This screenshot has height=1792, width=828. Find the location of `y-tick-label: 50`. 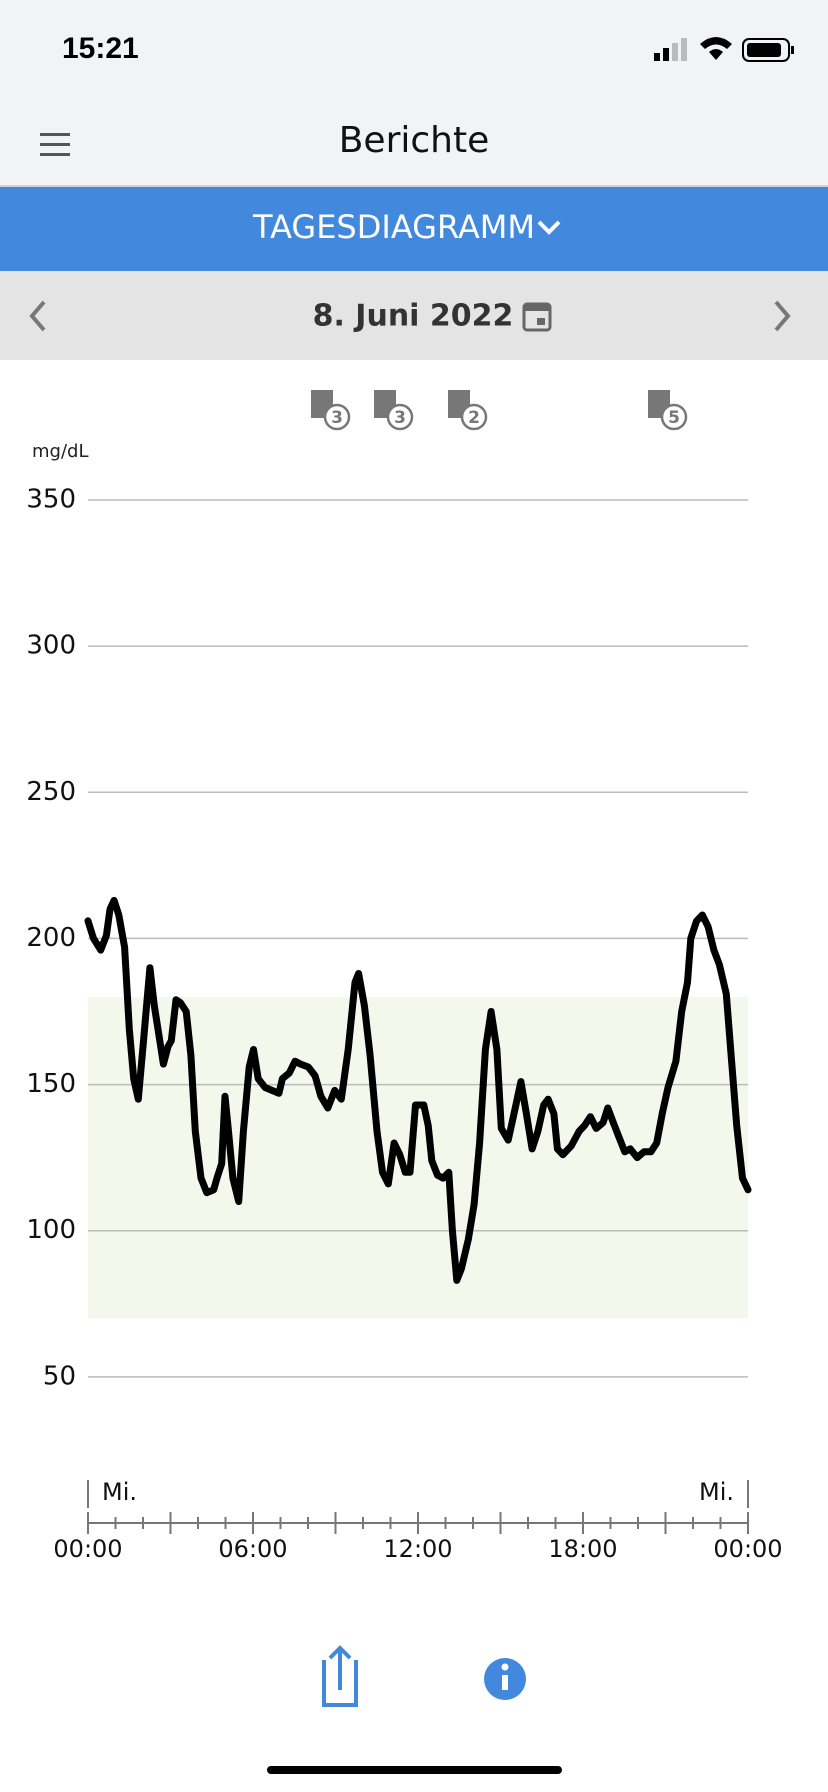

y-tick-label: 50 is located at coordinates (59, 1376).